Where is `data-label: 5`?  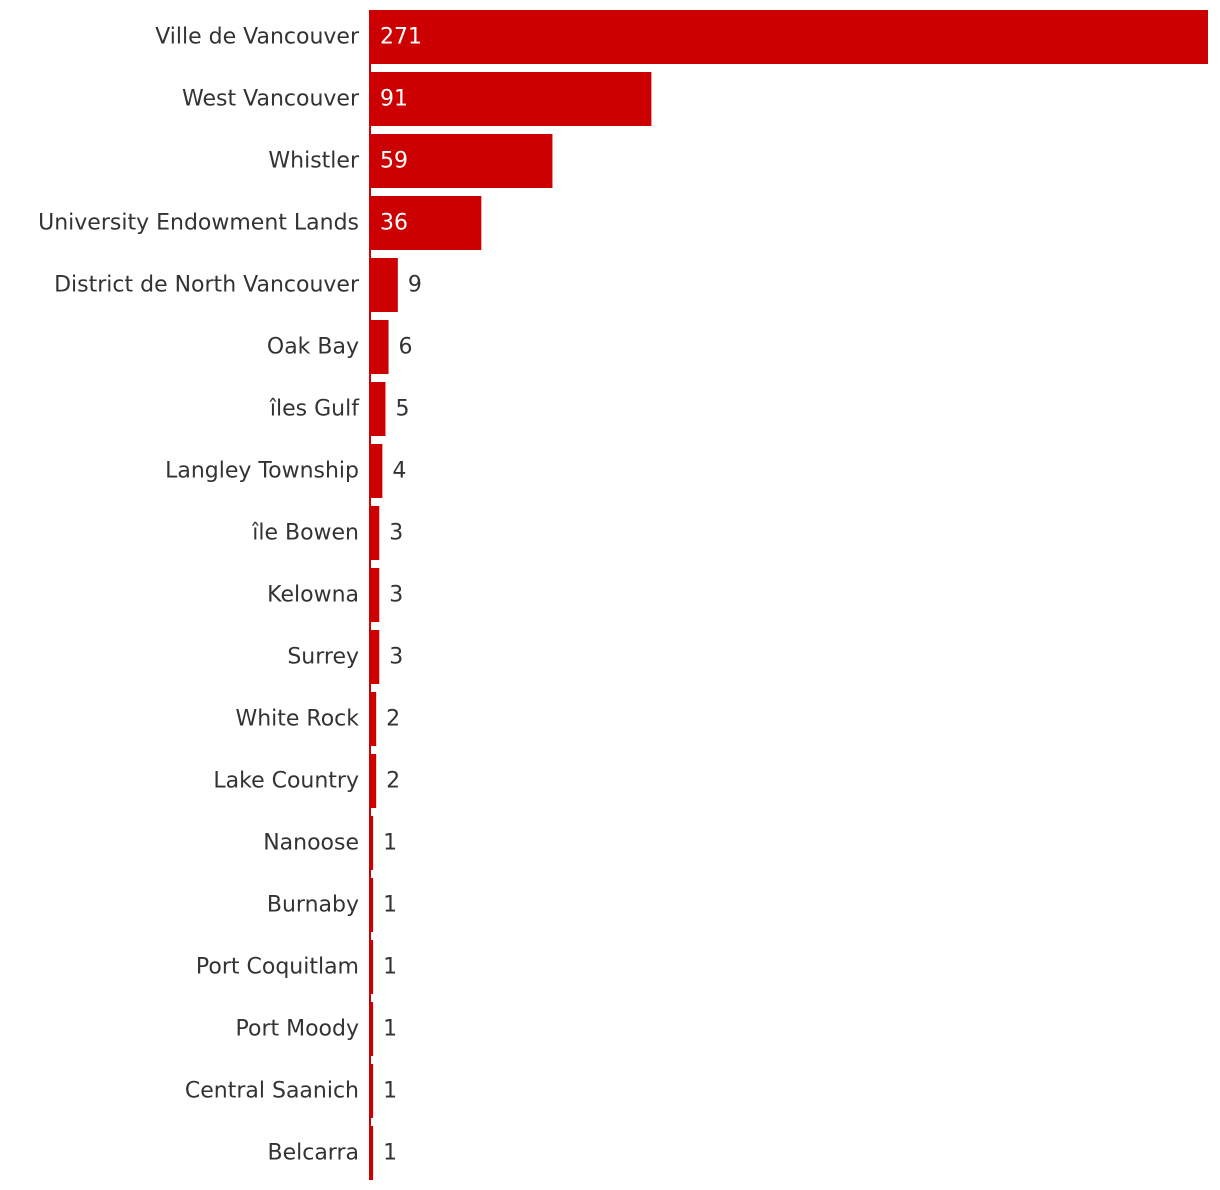 data-label: 5 is located at coordinates (402, 409).